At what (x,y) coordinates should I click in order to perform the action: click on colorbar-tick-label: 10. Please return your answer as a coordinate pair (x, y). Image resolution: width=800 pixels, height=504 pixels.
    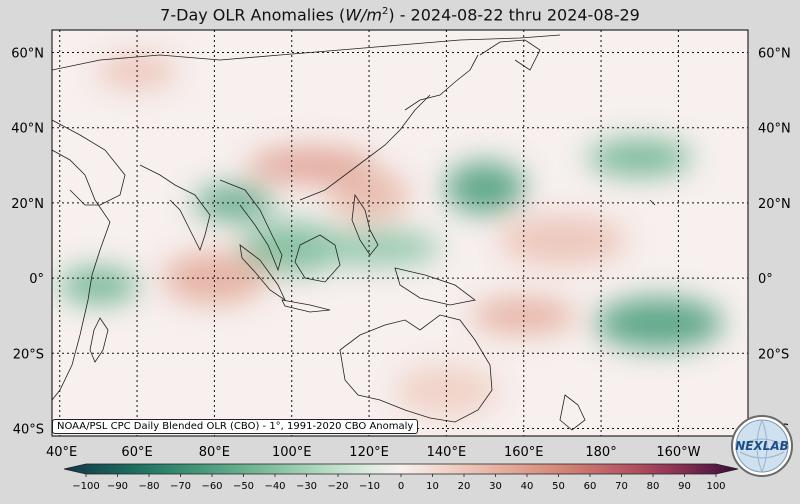
    Looking at the image, I should click on (432, 486).